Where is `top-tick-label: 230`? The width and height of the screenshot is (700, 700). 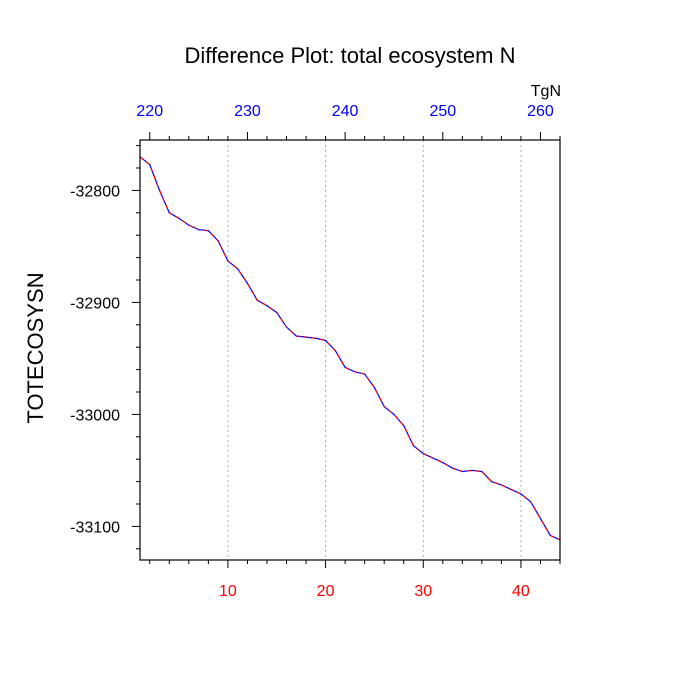 top-tick-label: 230 is located at coordinates (247, 111).